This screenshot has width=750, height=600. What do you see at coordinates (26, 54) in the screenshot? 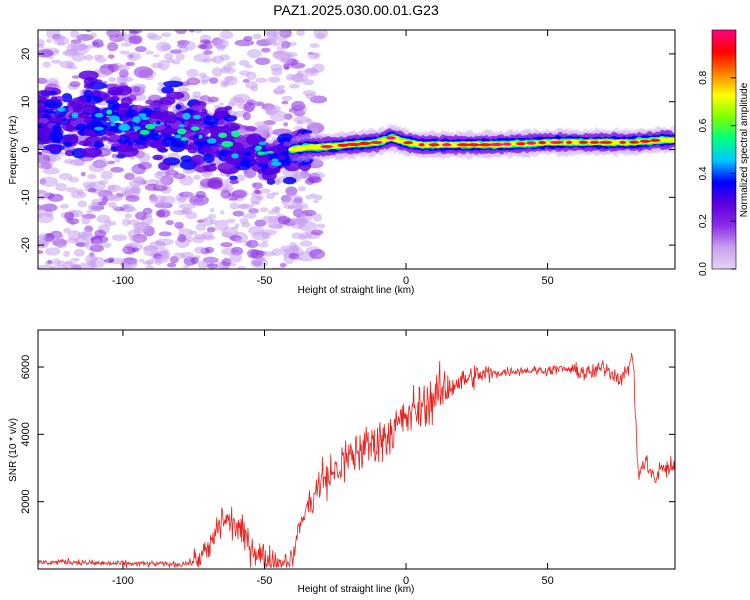
I see `spectrogram-y-tick-label: 20` at bounding box center [26, 54].